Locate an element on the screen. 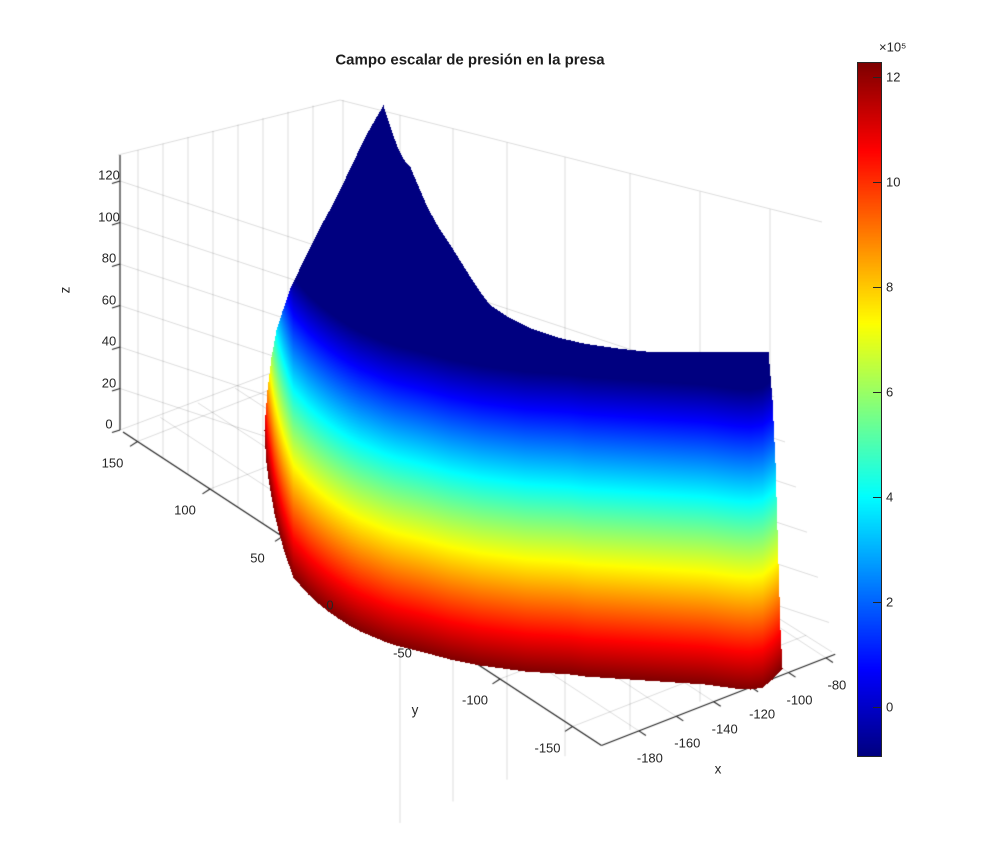 The image size is (994, 849). z-tick-label: 120 is located at coordinates (109, 175).